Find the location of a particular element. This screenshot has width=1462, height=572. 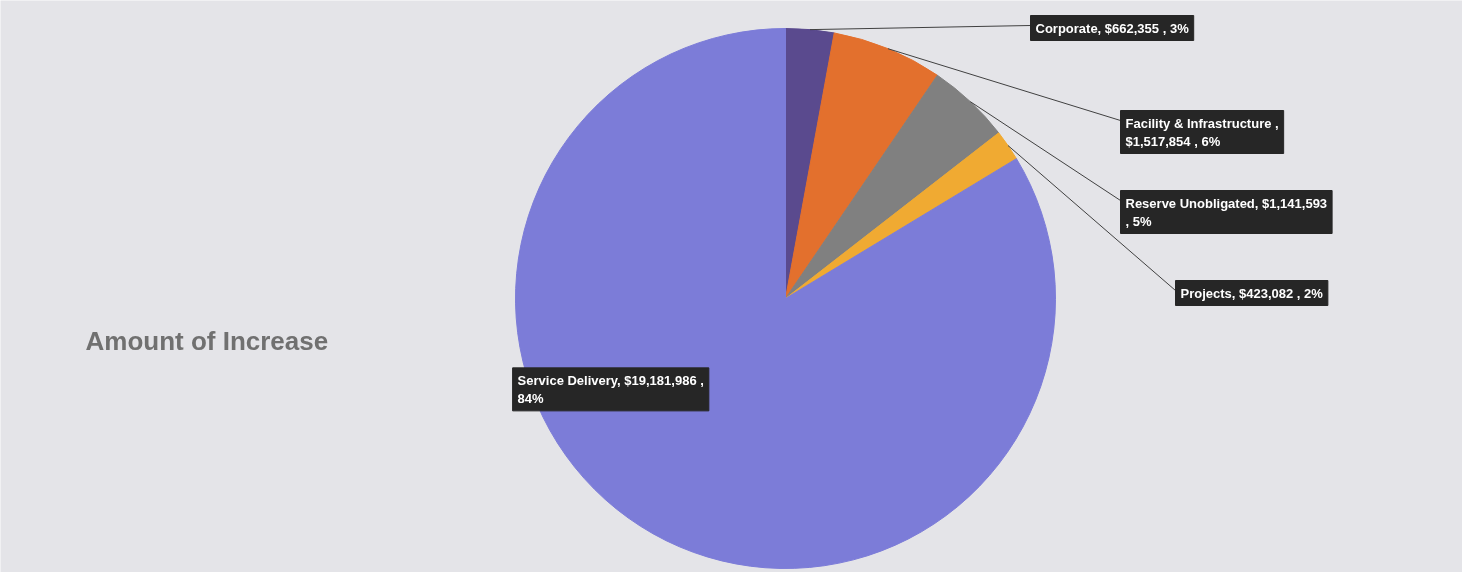

slice-label: Facility & Infrastructure , $1,517,854 , 6% is located at coordinates (1202, 132).